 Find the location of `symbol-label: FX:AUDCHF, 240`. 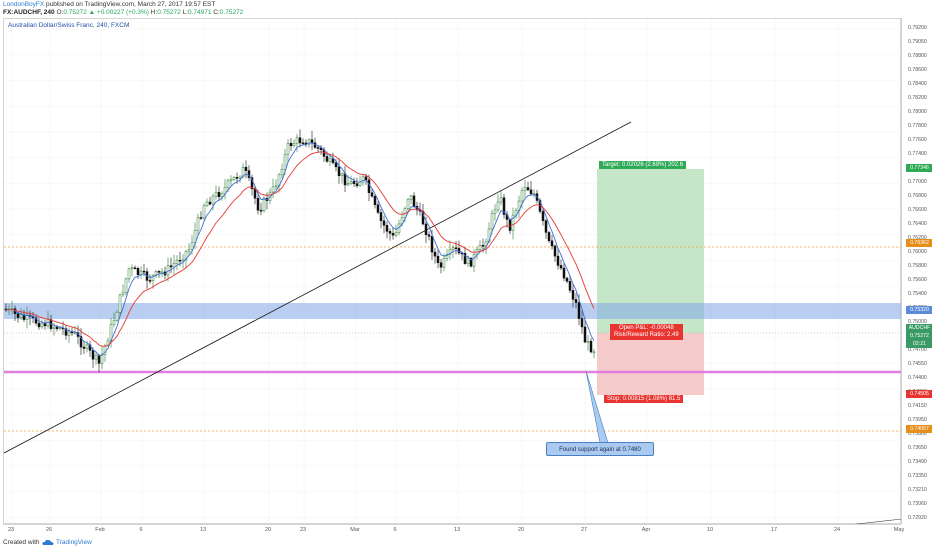

symbol-label: FX:AUDCHF, 240 is located at coordinates (29, 12).